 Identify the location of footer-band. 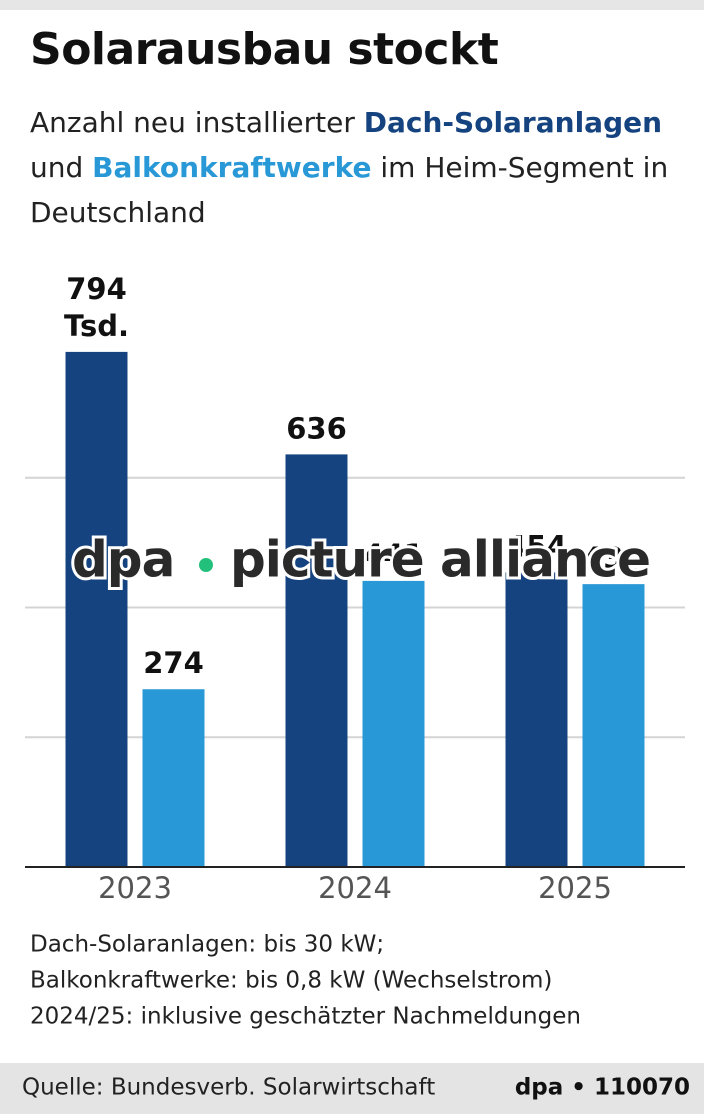
(352, 1088).